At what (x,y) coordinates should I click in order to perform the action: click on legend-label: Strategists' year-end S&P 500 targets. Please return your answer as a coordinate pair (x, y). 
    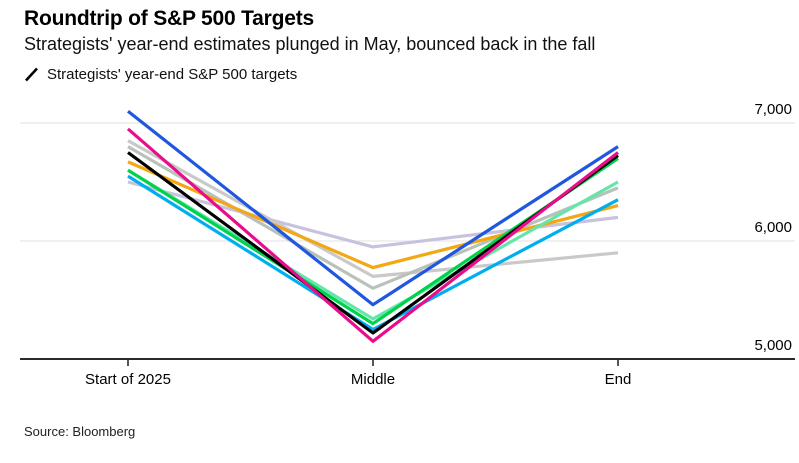
    Looking at the image, I should click on (172, 74).